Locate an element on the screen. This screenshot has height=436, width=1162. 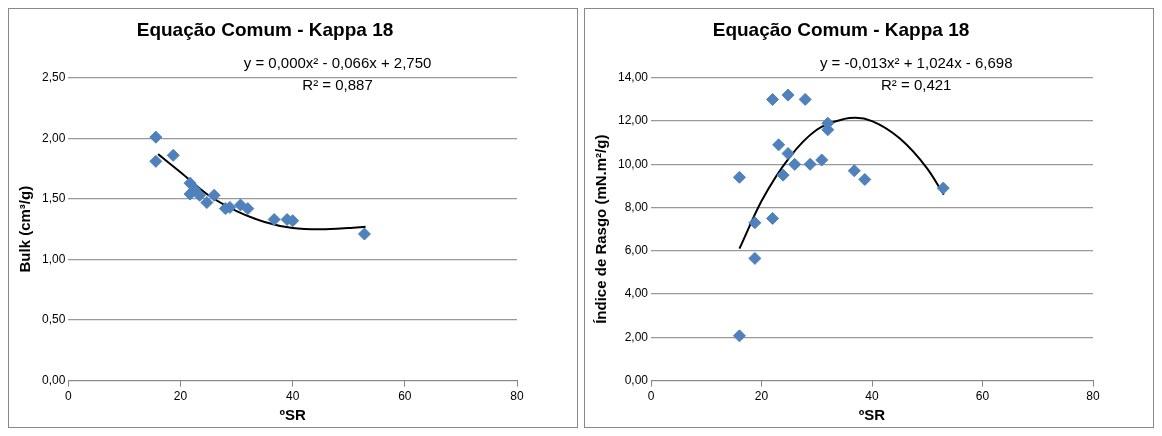
y-tick-label: 8,00 is located at coordinates (636, 206).